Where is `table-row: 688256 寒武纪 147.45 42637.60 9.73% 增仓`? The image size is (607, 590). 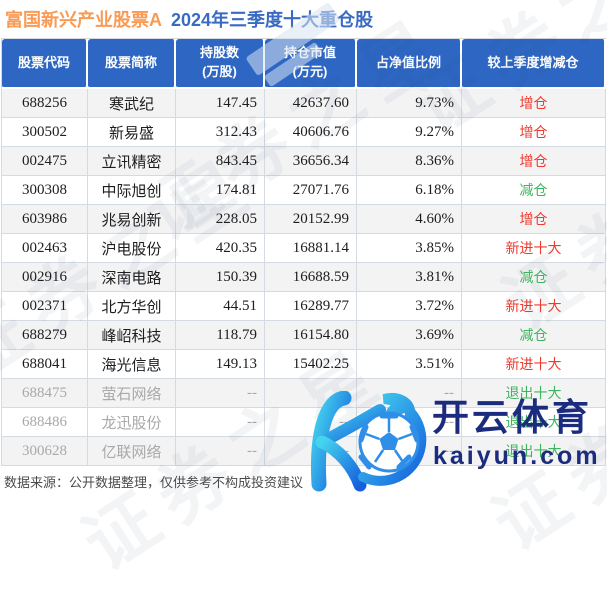
table-row: 688256 寒武纪 147.45 42637.60 9.73% 增仓 is located at coordinates (304, 103).